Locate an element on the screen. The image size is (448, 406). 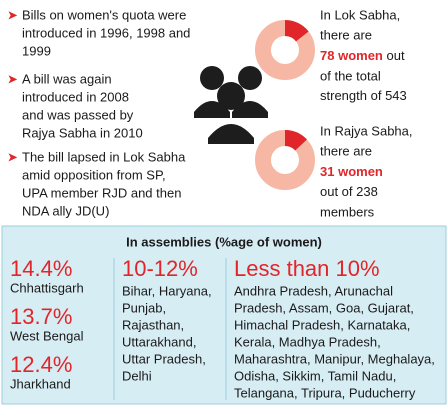
house-text: out of 238 is located at coordinates (349, 191).